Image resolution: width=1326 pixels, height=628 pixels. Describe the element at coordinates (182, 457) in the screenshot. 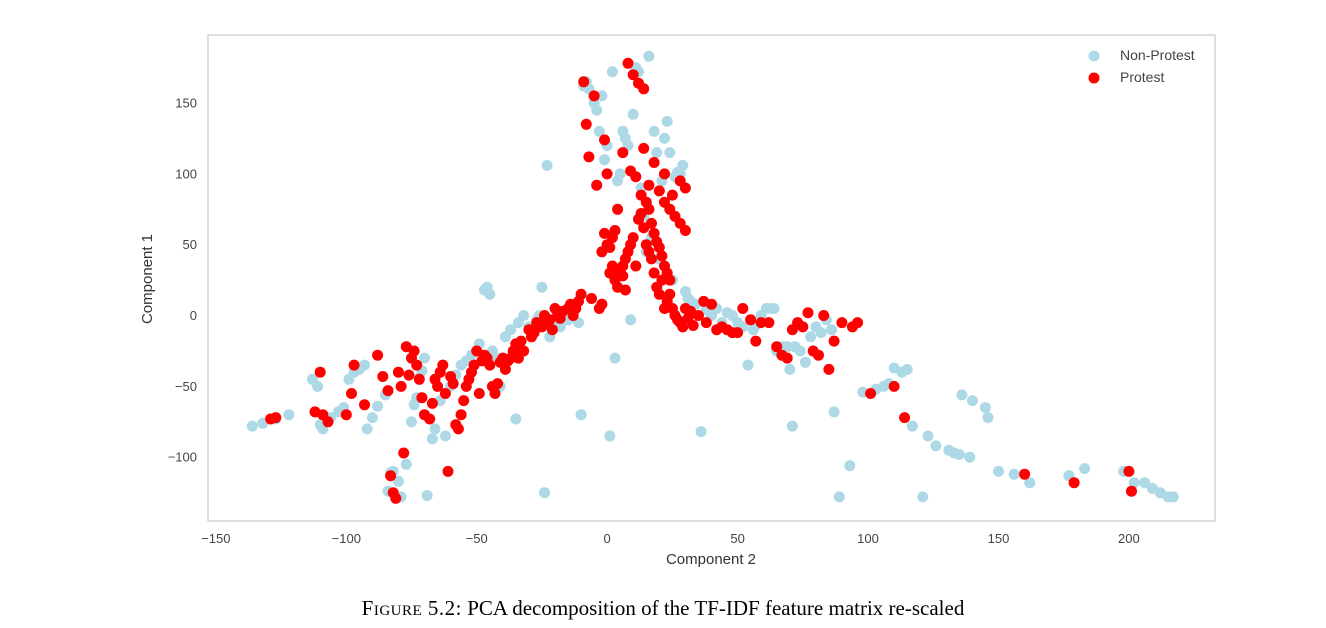

I see `y-tick-label: −100` at that location.